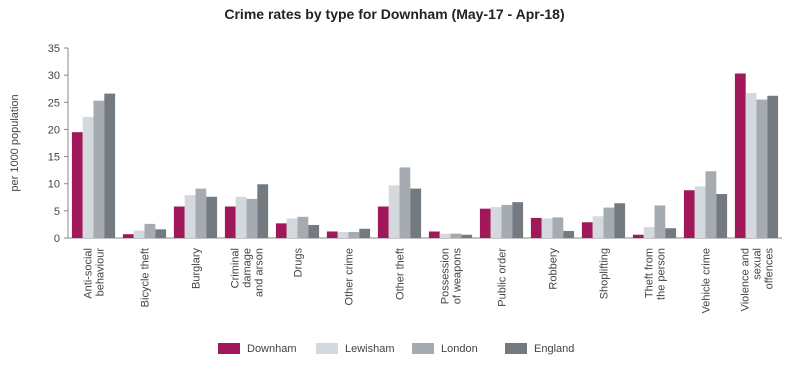  I want to click on x-category-label: Criminal, so click(236, 268).